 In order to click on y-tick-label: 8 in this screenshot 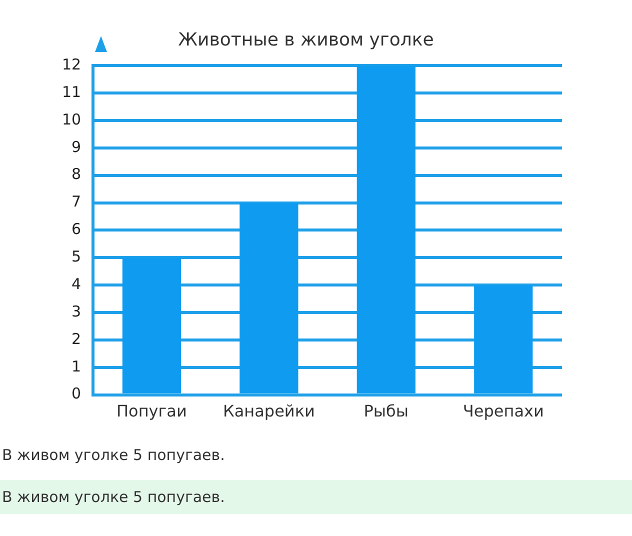, I will do `click(77, 174)`.